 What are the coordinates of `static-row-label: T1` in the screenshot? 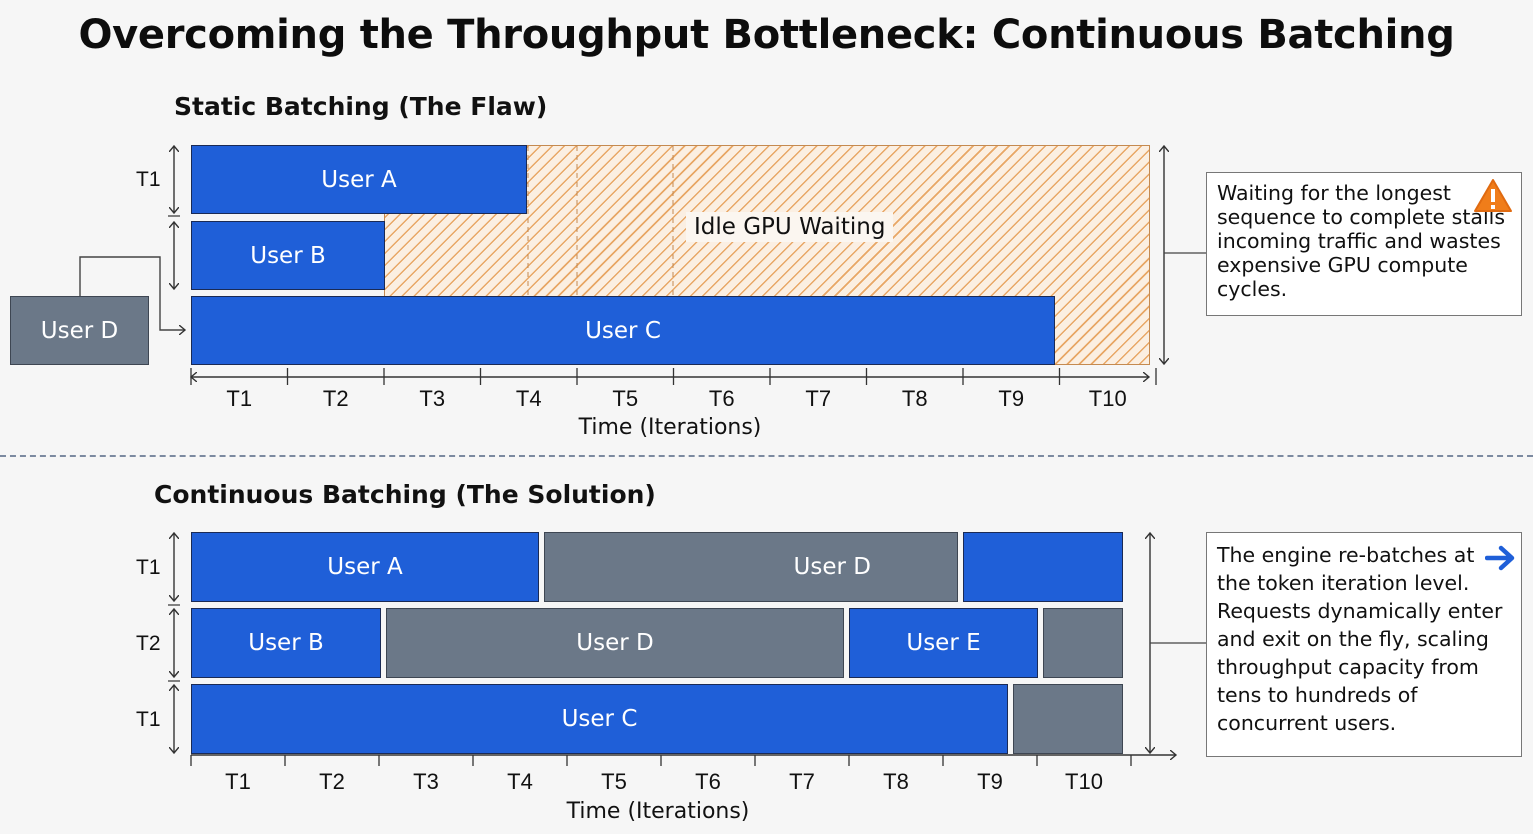 It's located at (148, 179).